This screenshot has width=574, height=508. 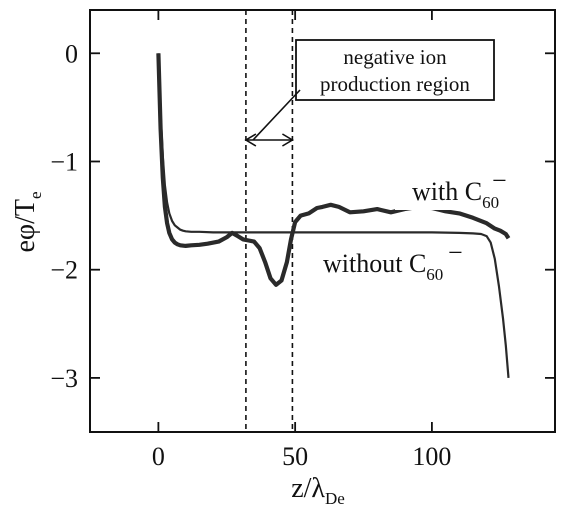 I want to click on region-annotation-box, so click(x=395, y=70).